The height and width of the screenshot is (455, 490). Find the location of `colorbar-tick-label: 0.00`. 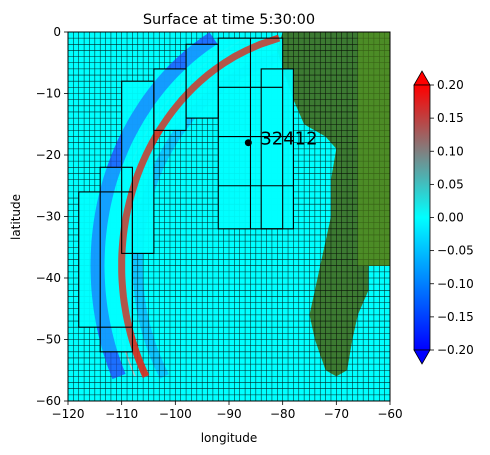

colorbar-tick-label: 0.00 is located at coordinates (450, 218).